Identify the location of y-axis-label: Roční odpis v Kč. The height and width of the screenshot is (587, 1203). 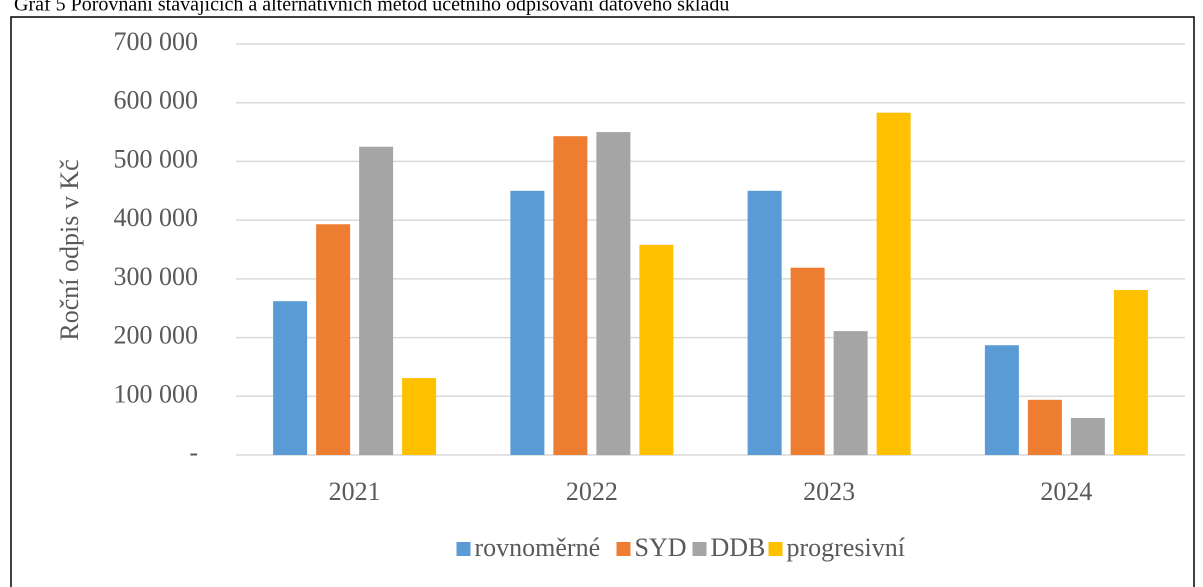
(69, 249).